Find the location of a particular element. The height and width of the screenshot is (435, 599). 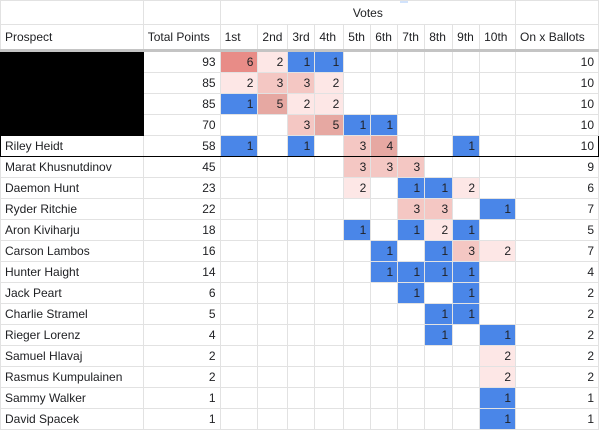

total-points: 16 is located at coordinates (181, 251).